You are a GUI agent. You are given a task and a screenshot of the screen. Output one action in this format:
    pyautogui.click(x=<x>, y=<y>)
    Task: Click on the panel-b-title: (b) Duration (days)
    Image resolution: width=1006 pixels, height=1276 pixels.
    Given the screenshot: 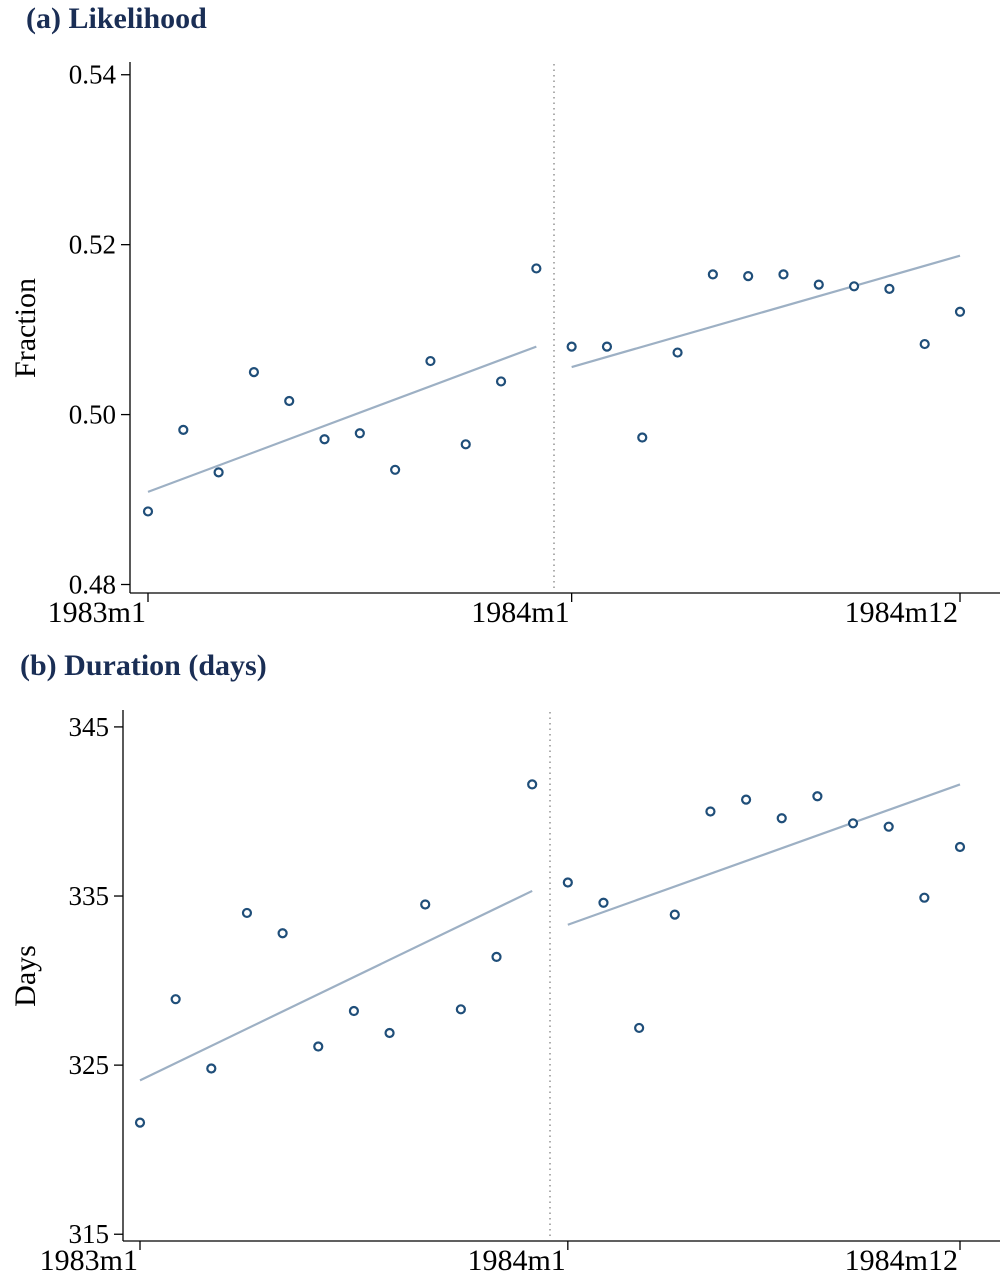 What is the action you would take?
    pyautogui.click(x=143, y=665)
    